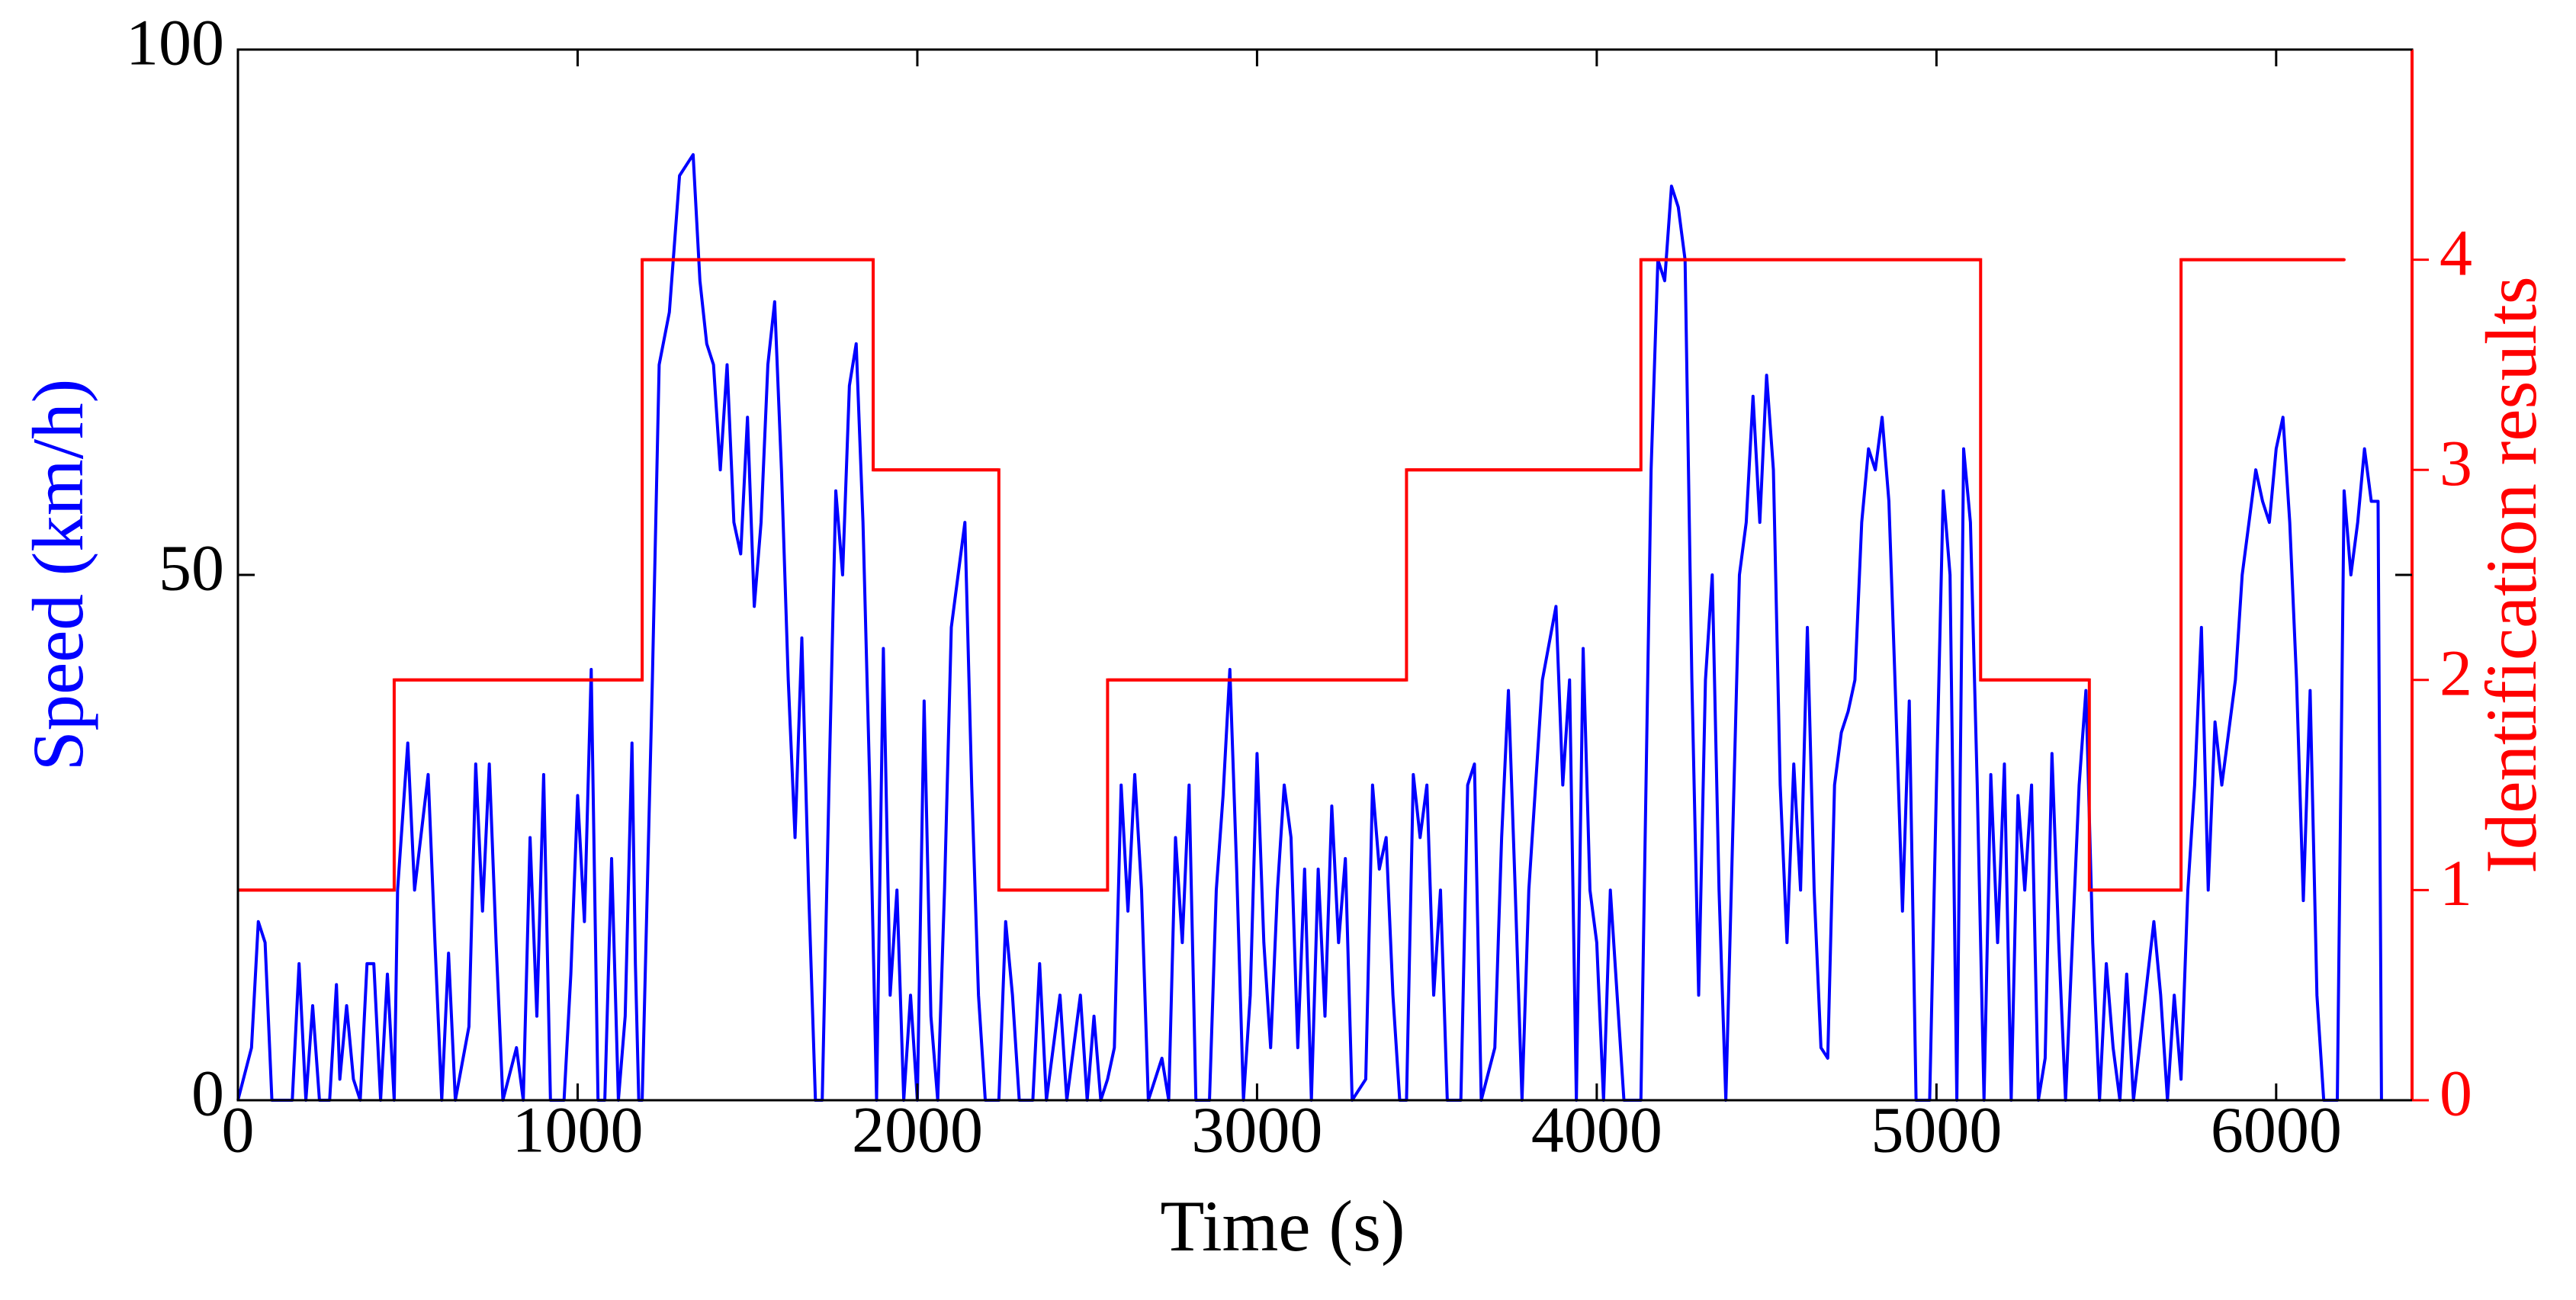 The image size is (2576, 1300). Describe the element at coordinates (1596, 1130) in the screenshot. I see `x-tick-label: 4000` at that location.